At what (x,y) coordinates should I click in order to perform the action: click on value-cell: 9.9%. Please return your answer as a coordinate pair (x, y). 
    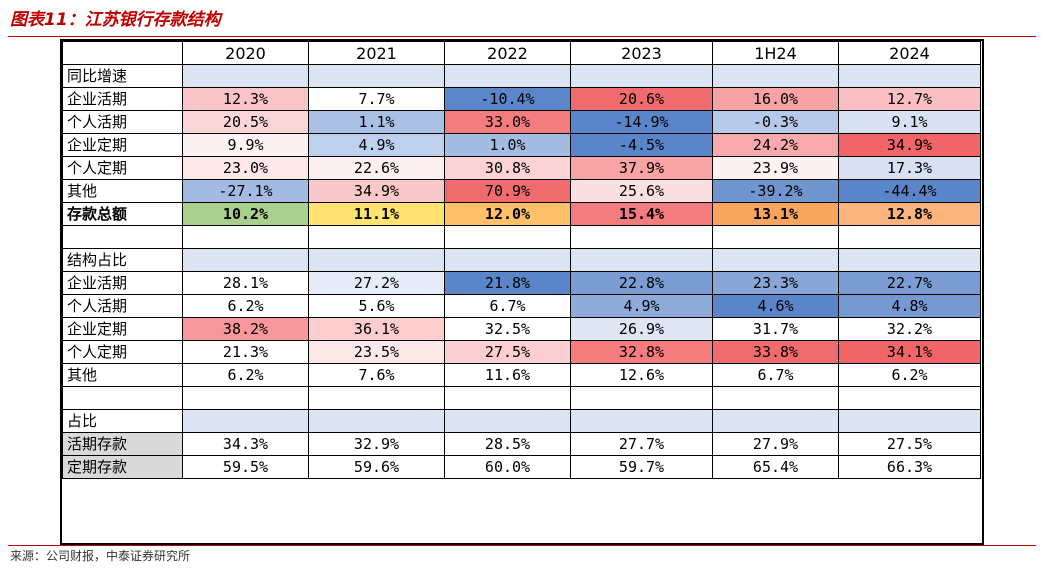
    Looking at the image, I should click on (245, 145).